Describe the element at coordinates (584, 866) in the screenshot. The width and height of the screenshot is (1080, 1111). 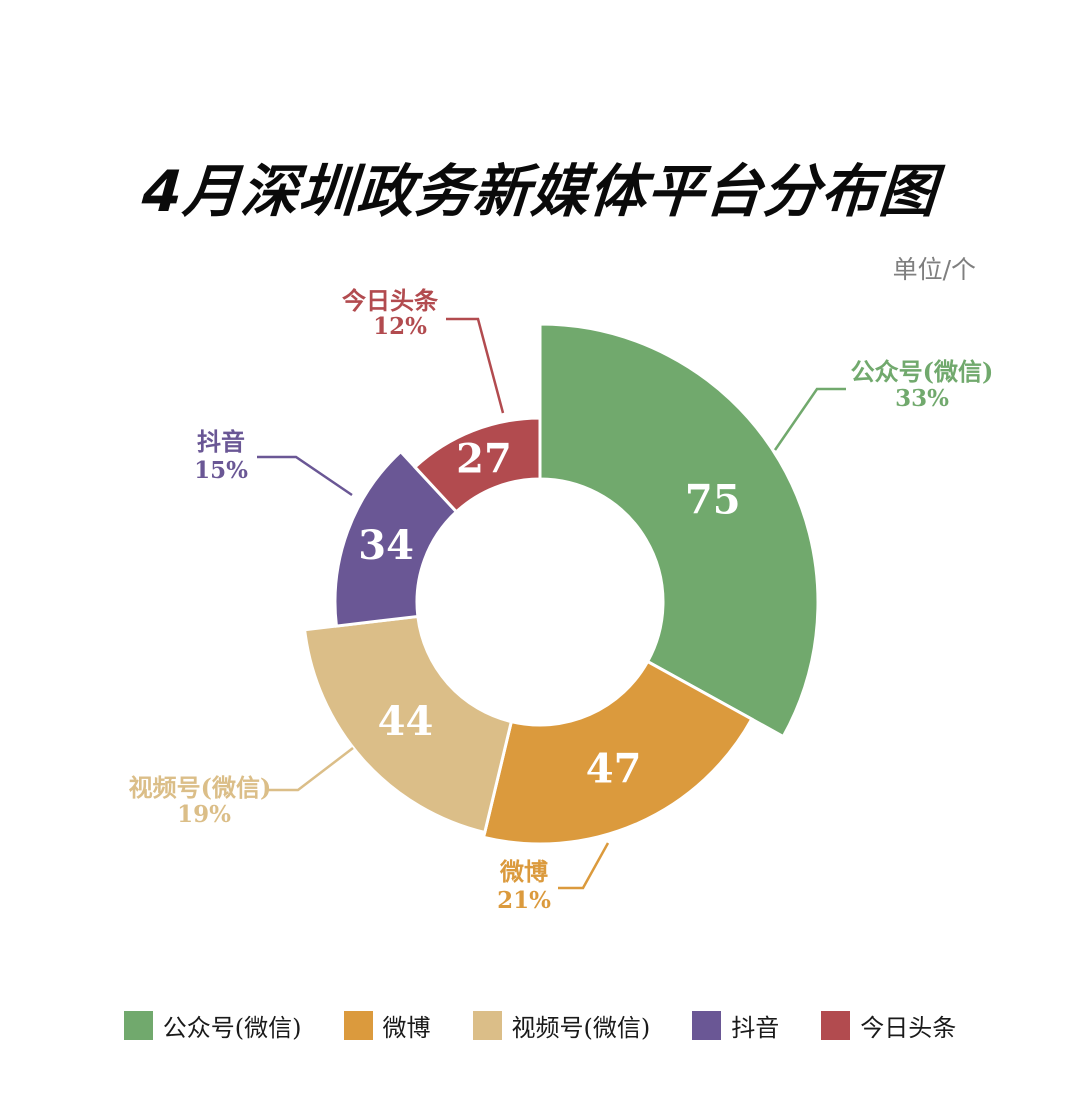
I see `leader-line-weibo` at that location.